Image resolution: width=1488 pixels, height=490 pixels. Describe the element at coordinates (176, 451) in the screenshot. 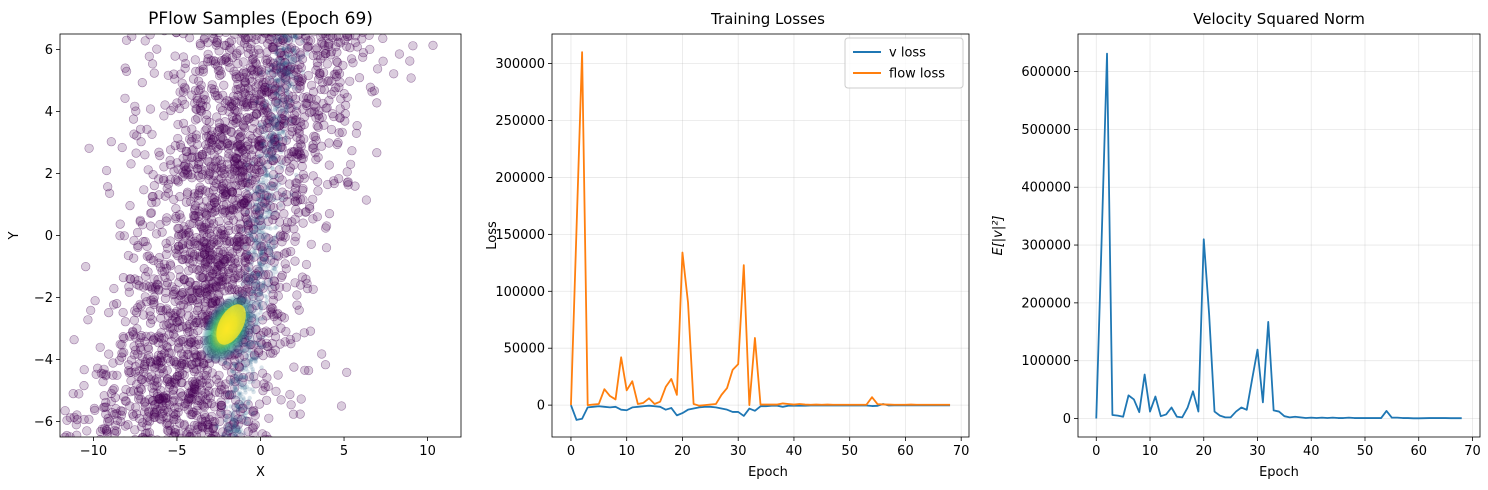

I see `x-tick-label: −5` at that location.